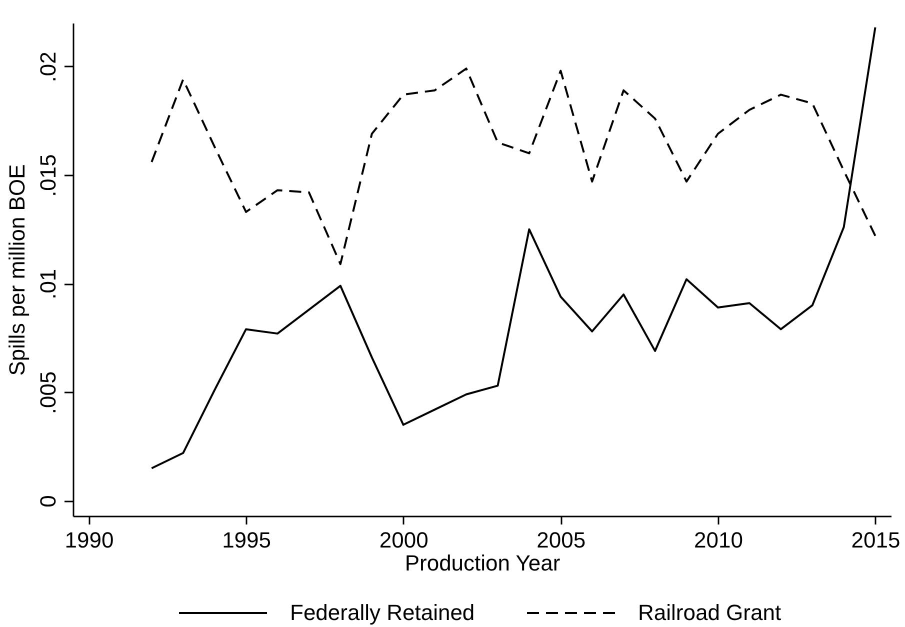 The height and width of the screenshot is (627, 905). Describe the element at coordinates (718, 540) in the screenshot. I see `x-tick-label: 2010` at that location.